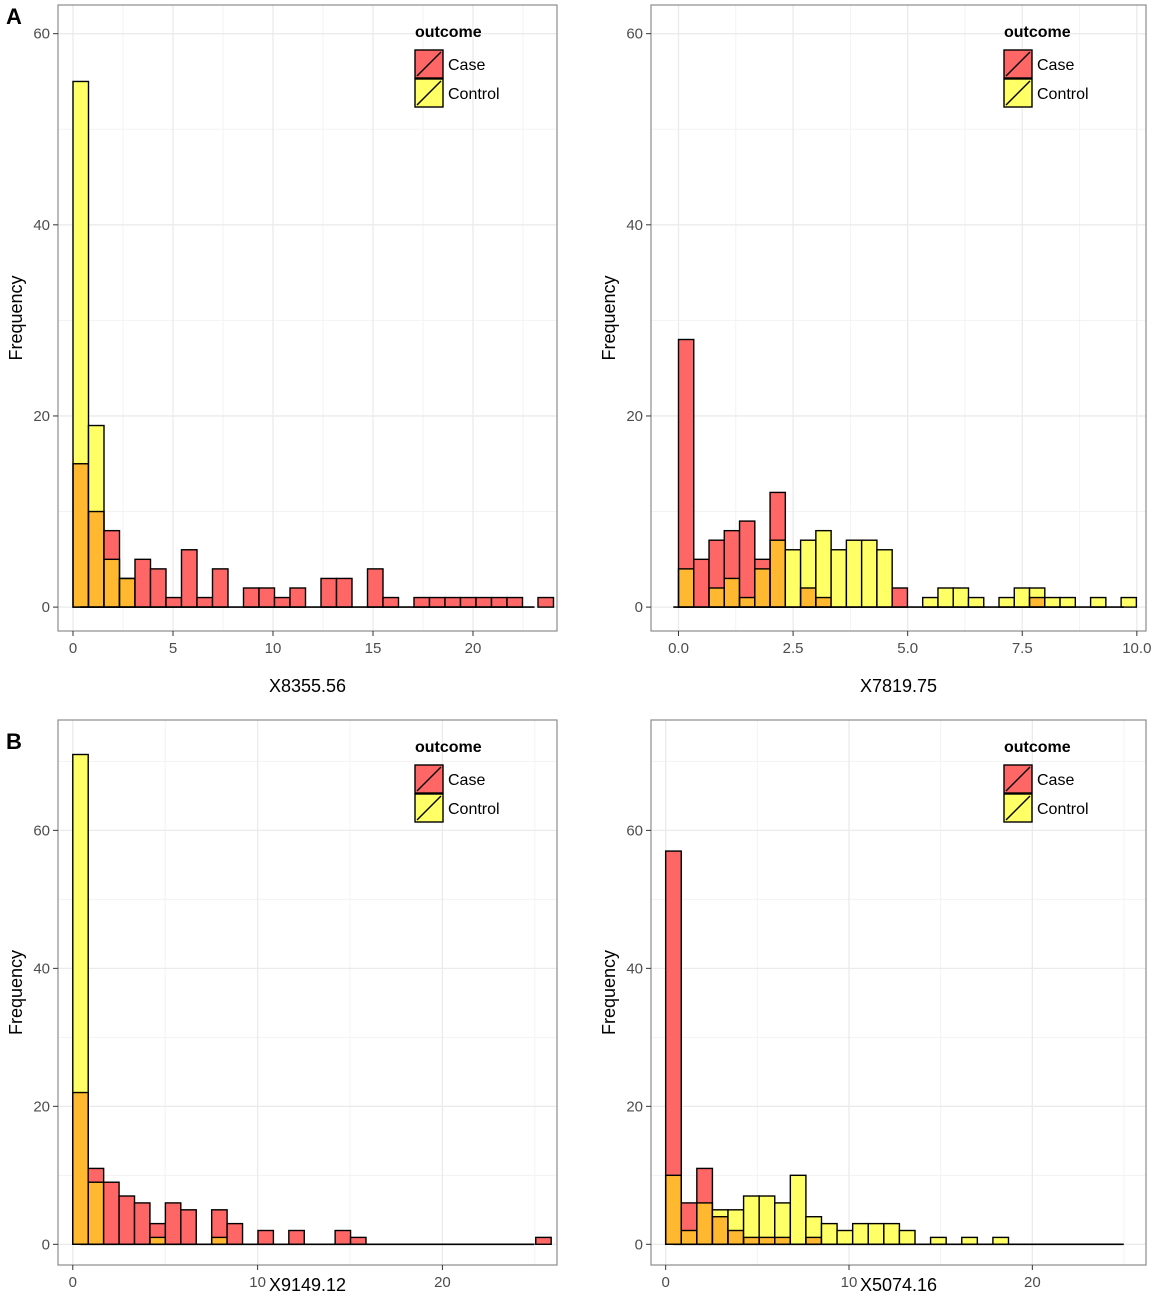  I want to click on x-axis-title: X8355.56, so click(307, 686).